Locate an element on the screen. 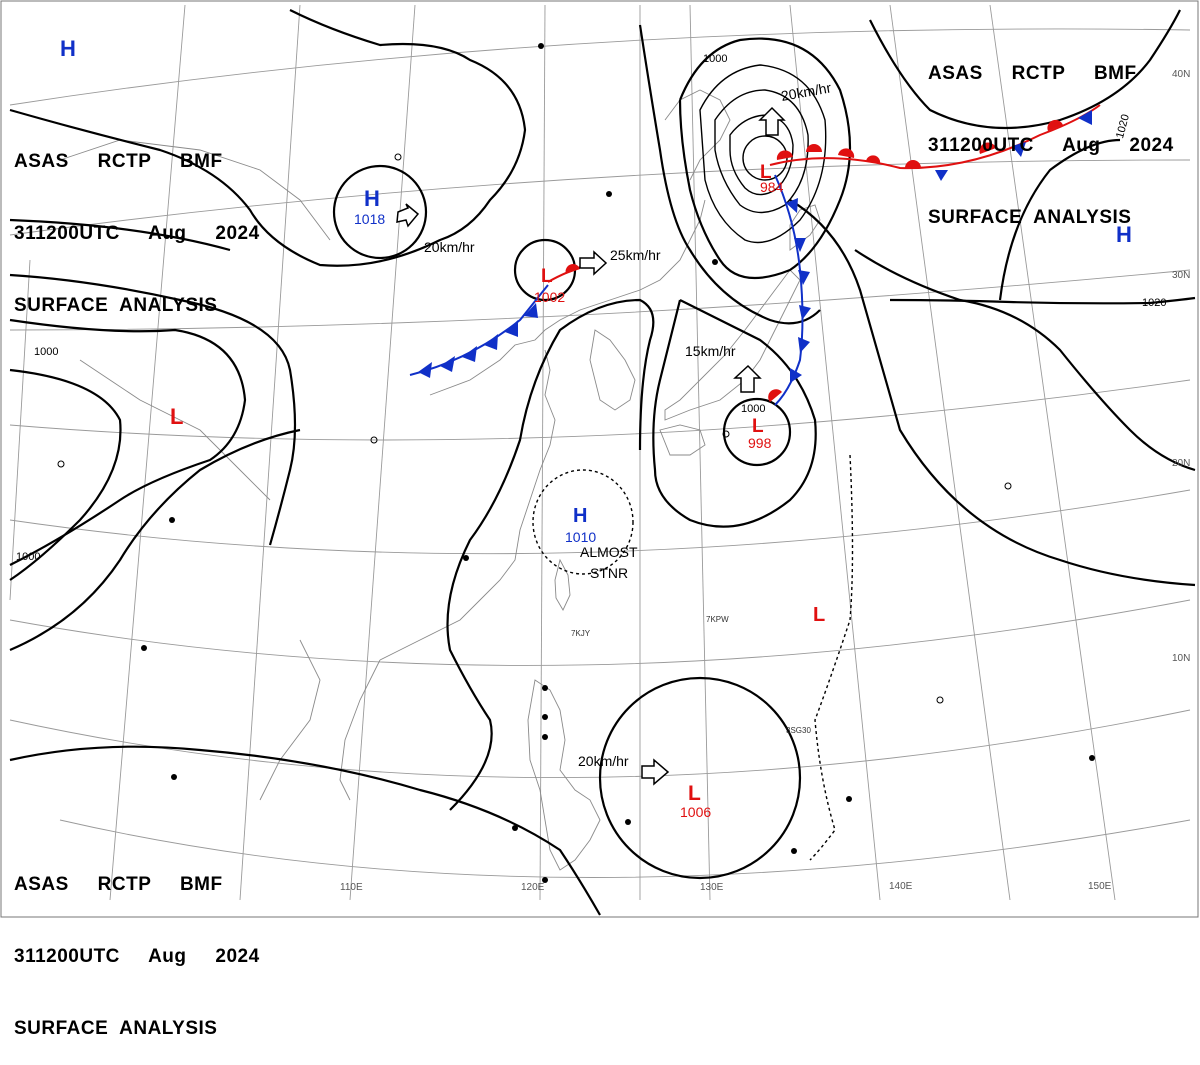 The height and width of the screenshot is (1065, 1200). japan-kyushu is located at coordinates (682, 440).